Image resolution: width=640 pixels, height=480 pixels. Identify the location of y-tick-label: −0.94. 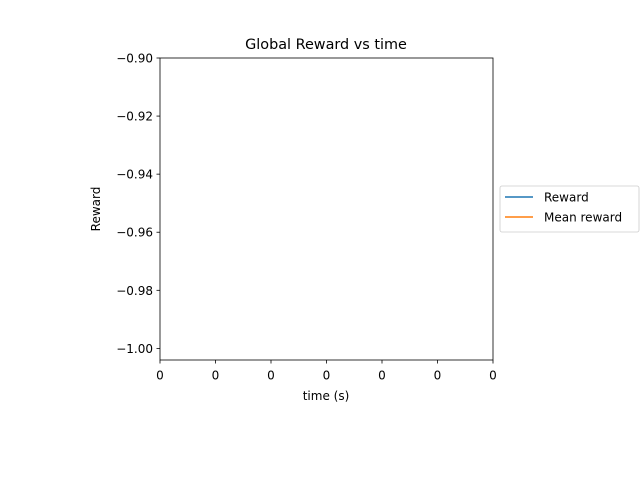
(134, 175).